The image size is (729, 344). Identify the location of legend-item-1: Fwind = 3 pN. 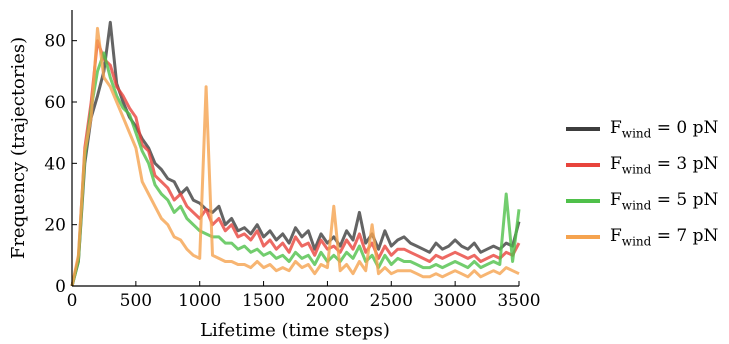
(646, 165).